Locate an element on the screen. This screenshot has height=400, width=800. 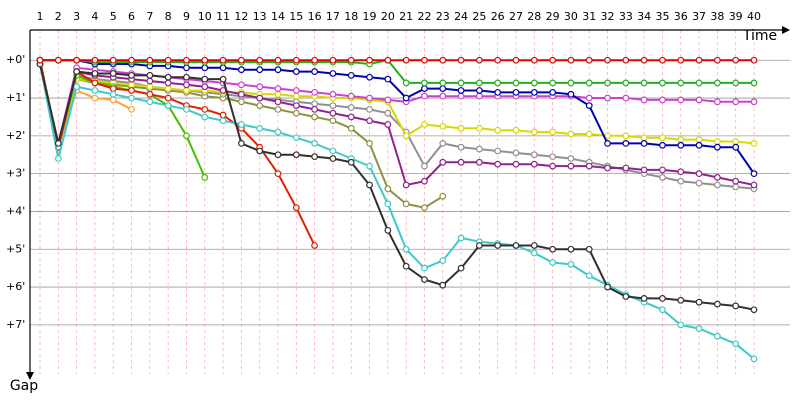
x-tick-label: 16 is located at coordinates (315, 16).